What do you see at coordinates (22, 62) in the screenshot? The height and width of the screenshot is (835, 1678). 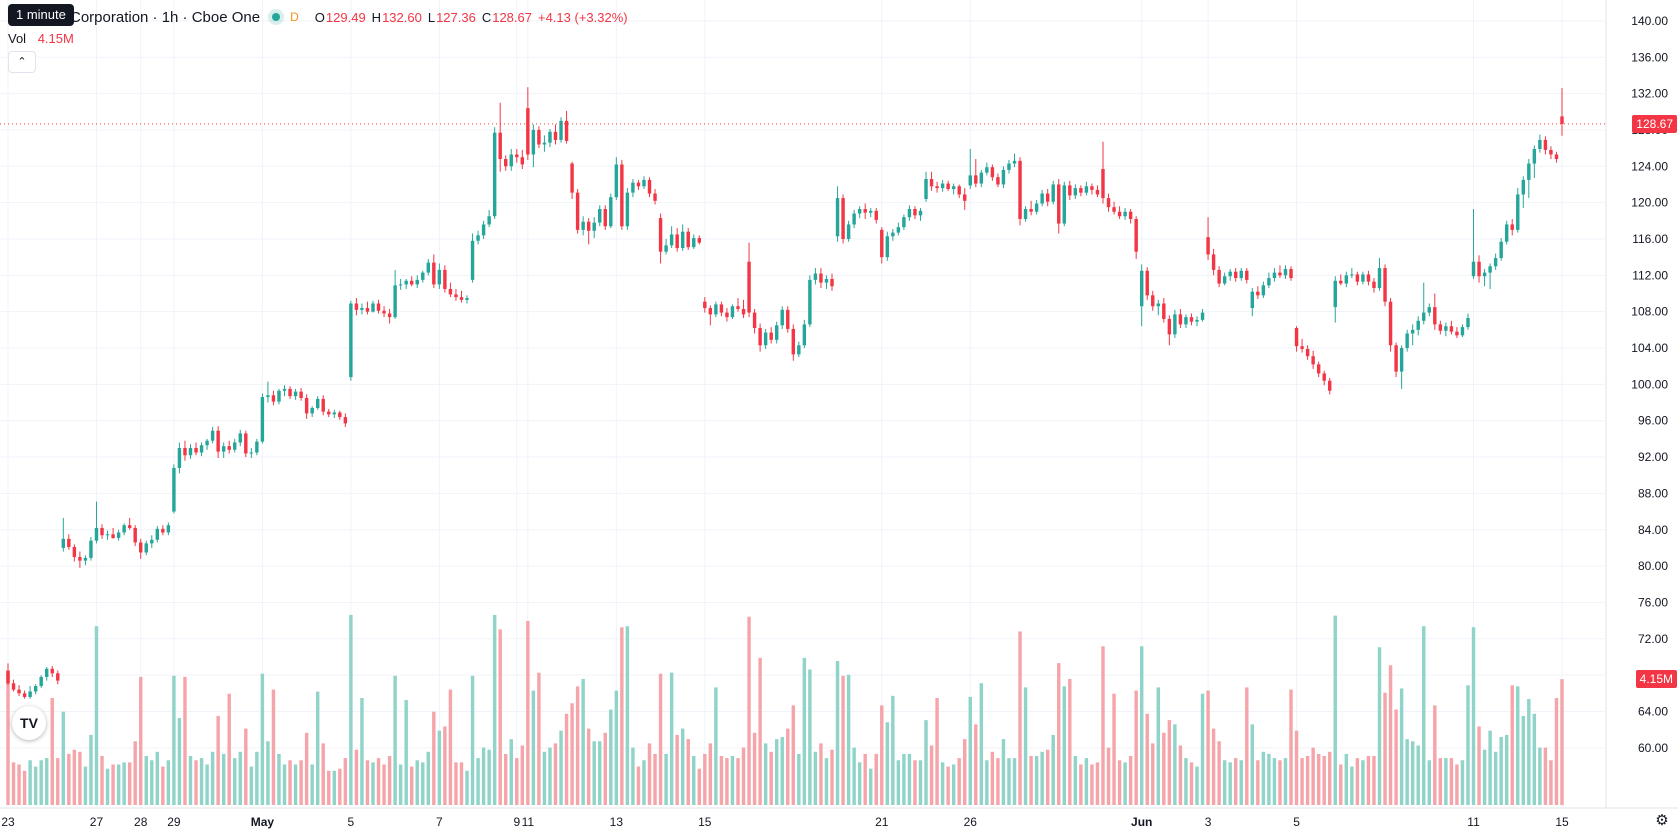 I see `collapse-legend-button: ⌃` at bounding box center [22, 62].